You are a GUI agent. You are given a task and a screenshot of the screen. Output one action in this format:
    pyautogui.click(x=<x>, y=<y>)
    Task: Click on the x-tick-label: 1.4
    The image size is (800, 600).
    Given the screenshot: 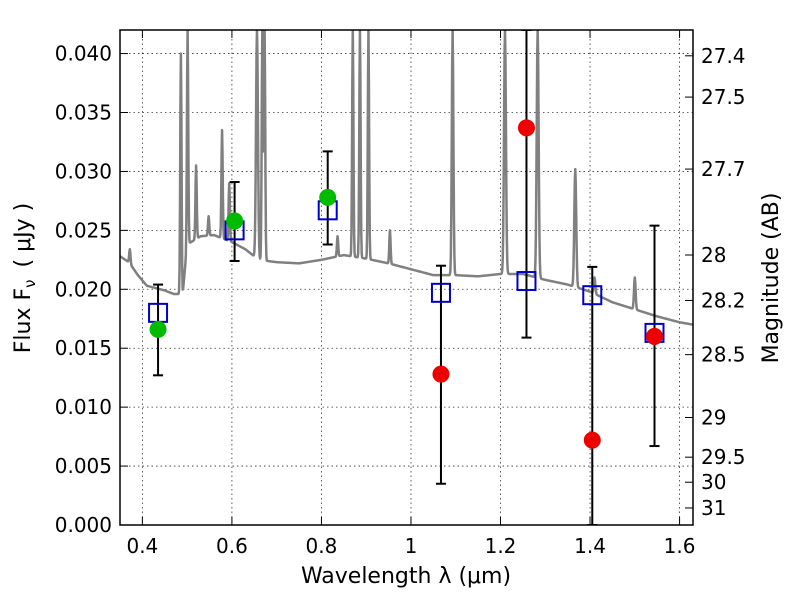 What is the action you would take?
    pyautogui.click(x=590, y=546)
    